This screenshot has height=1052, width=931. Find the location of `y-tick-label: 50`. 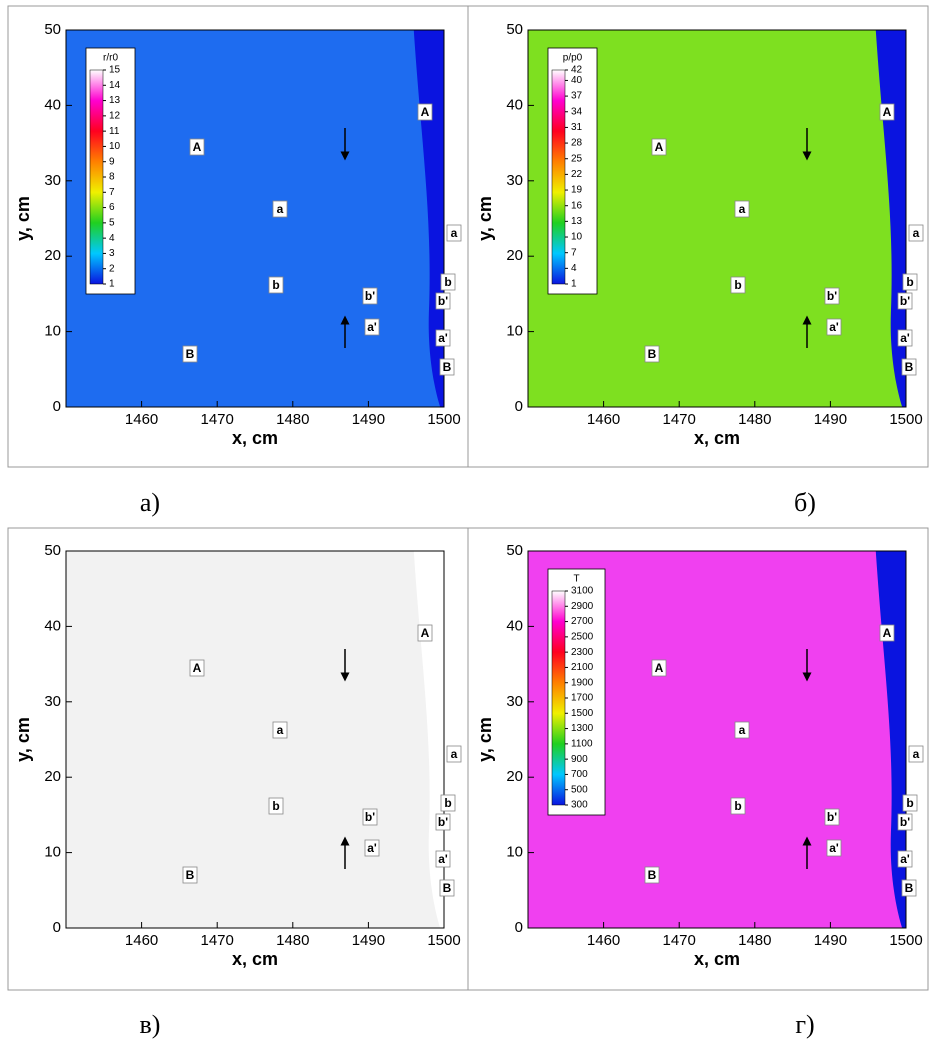

y-tick-label: 50 is located at coordinates (514, 29).